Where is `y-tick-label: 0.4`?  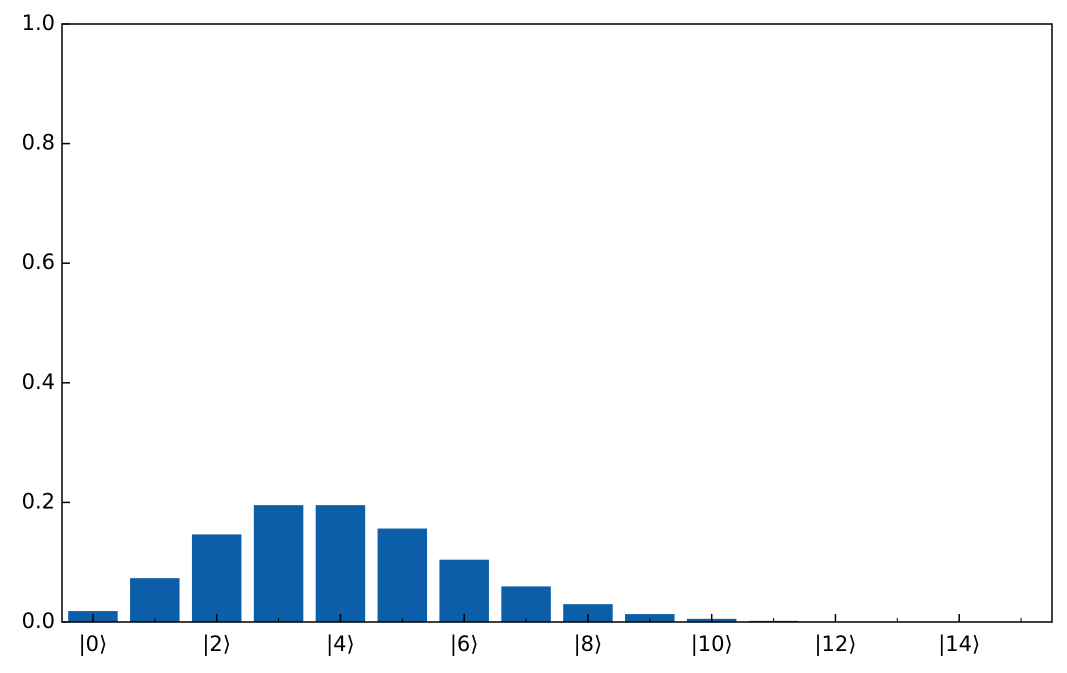 y-tick-label: 0.4 is located at coordinates (38, 382).